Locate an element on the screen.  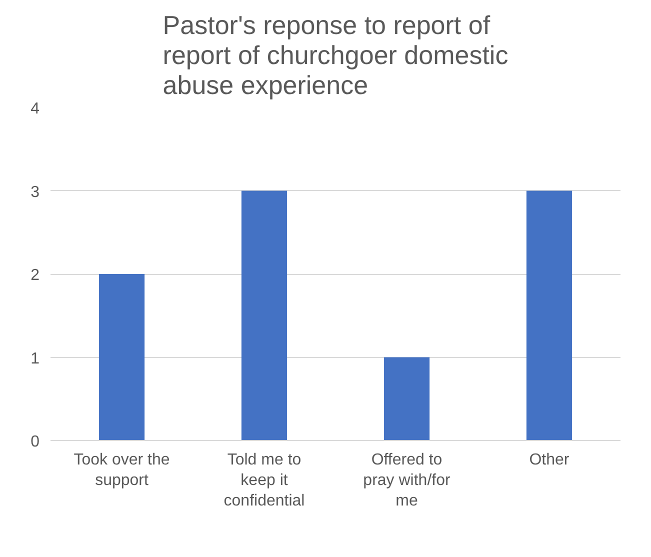
y-tick-label: 4 is located at coordinates (35, 109).